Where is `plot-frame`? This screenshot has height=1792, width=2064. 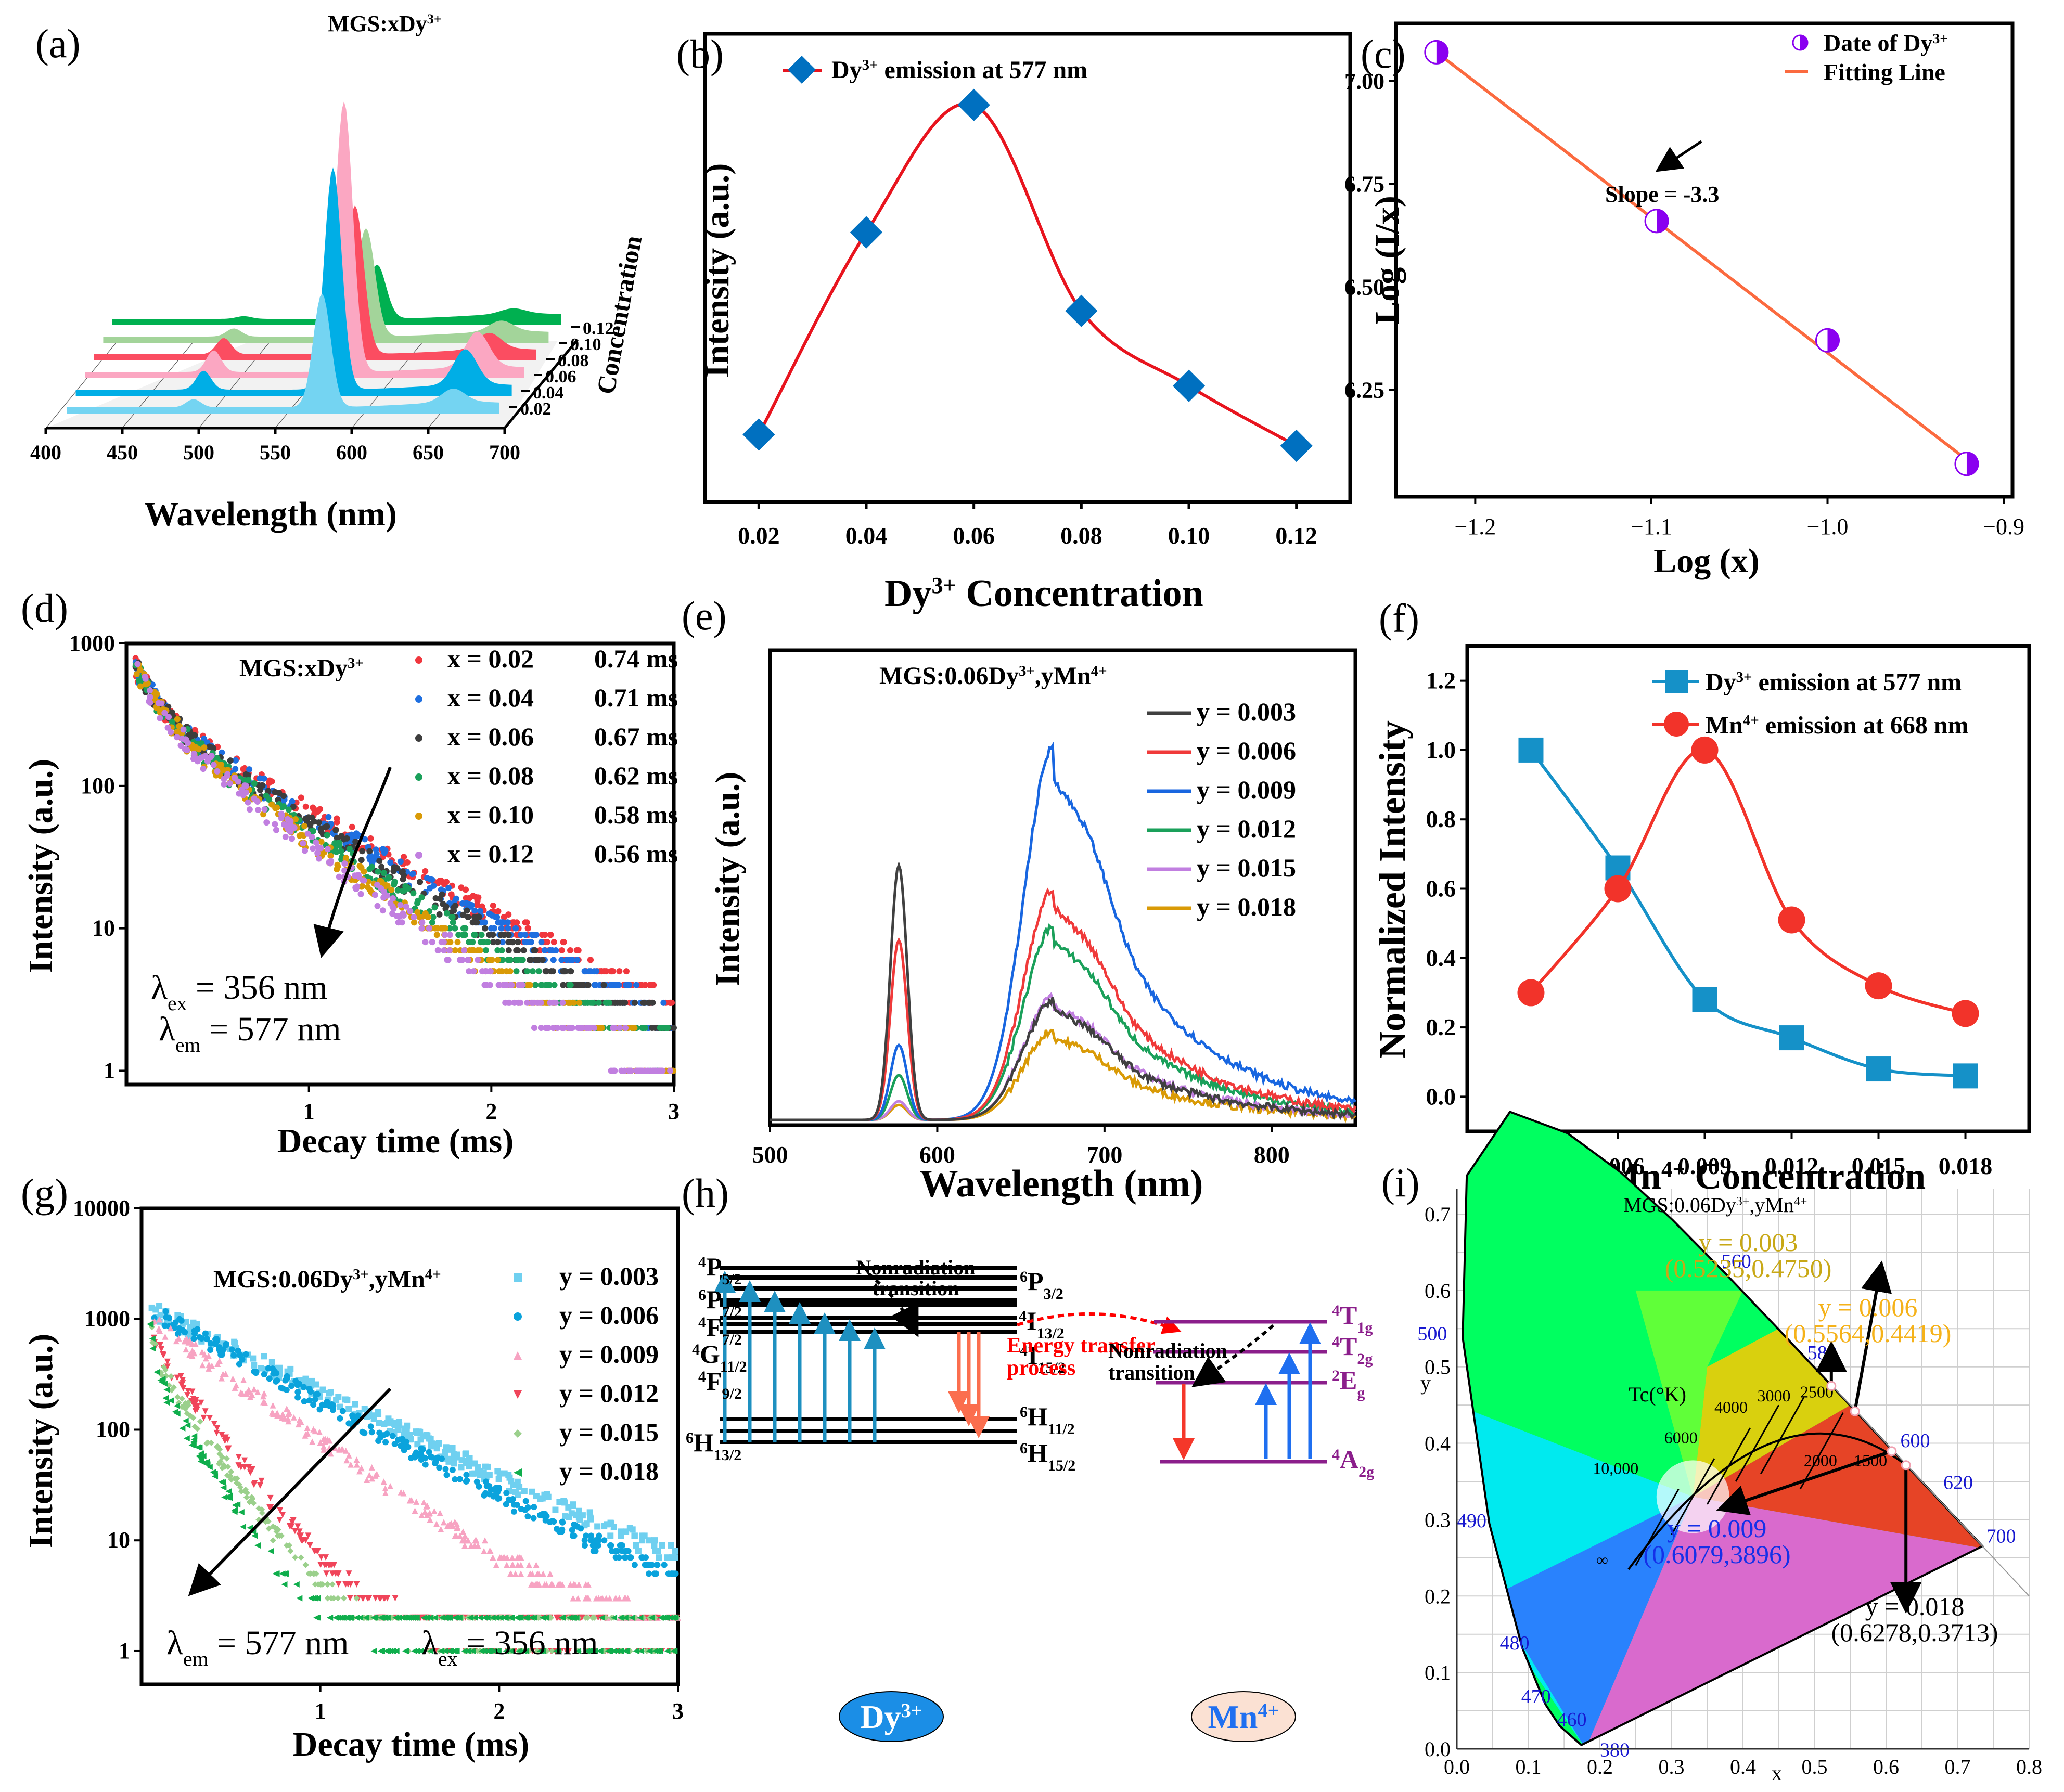
plot-frame is located at coordinates (1027, 268).